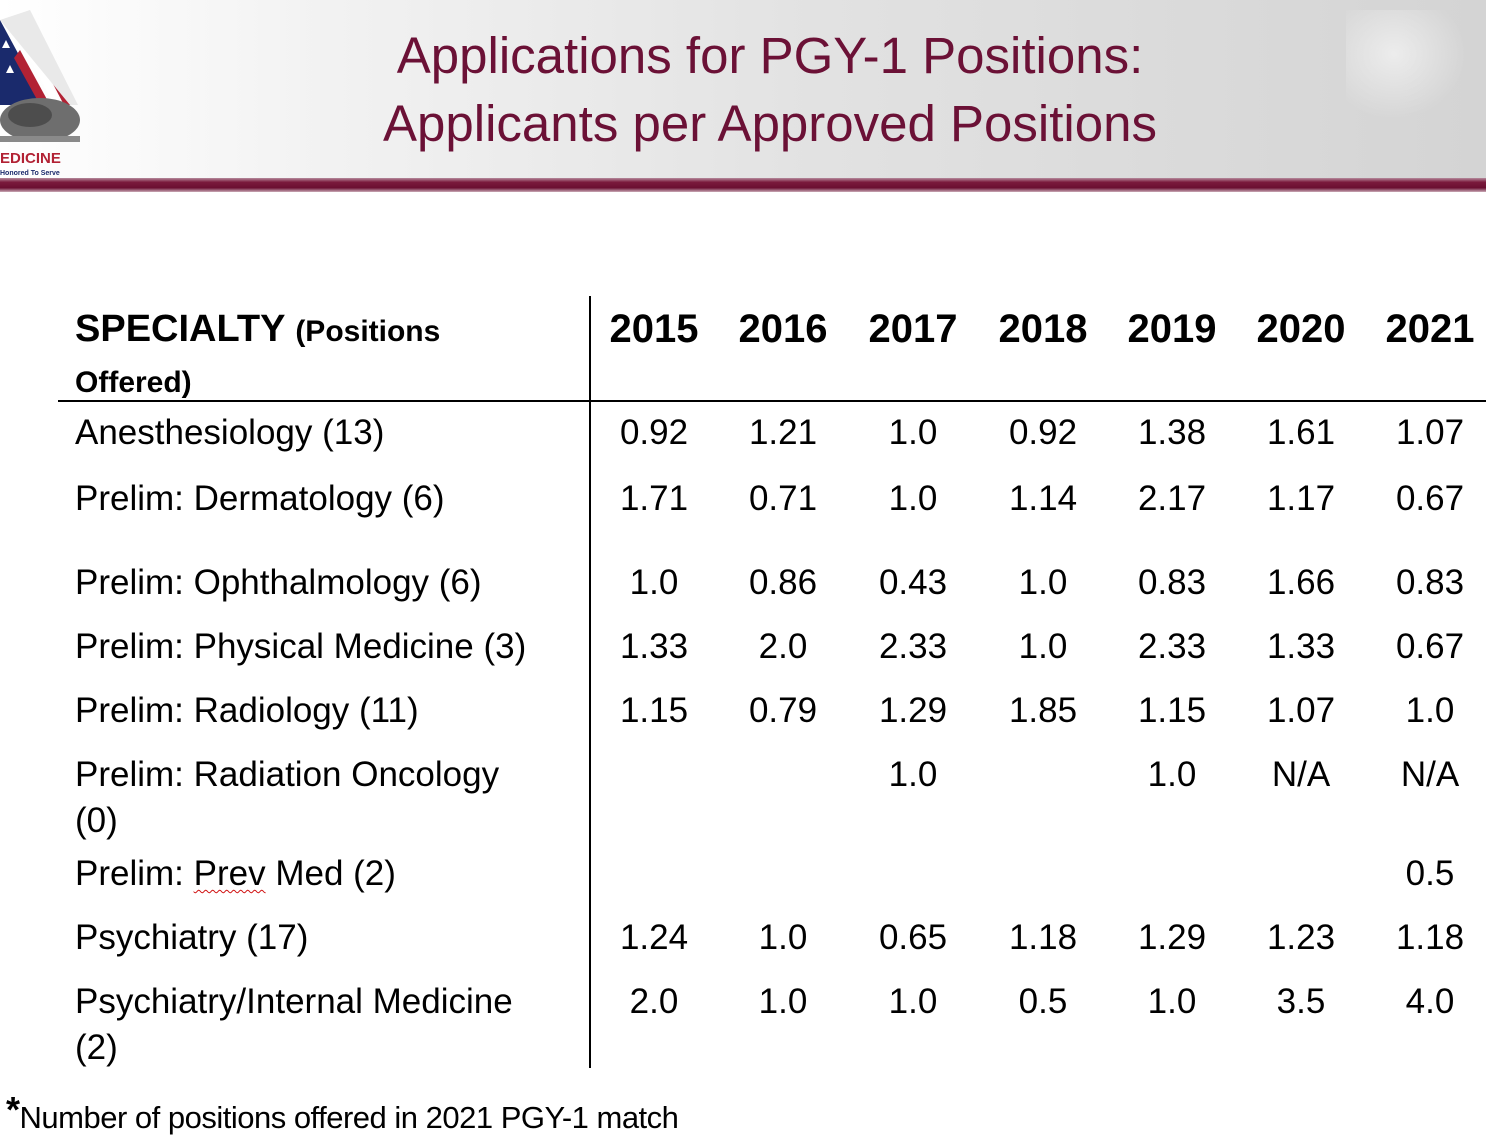  Describe the element at coordinates (654, 329) in the screenshot. I see `year-header-2015: 2015` at that location.